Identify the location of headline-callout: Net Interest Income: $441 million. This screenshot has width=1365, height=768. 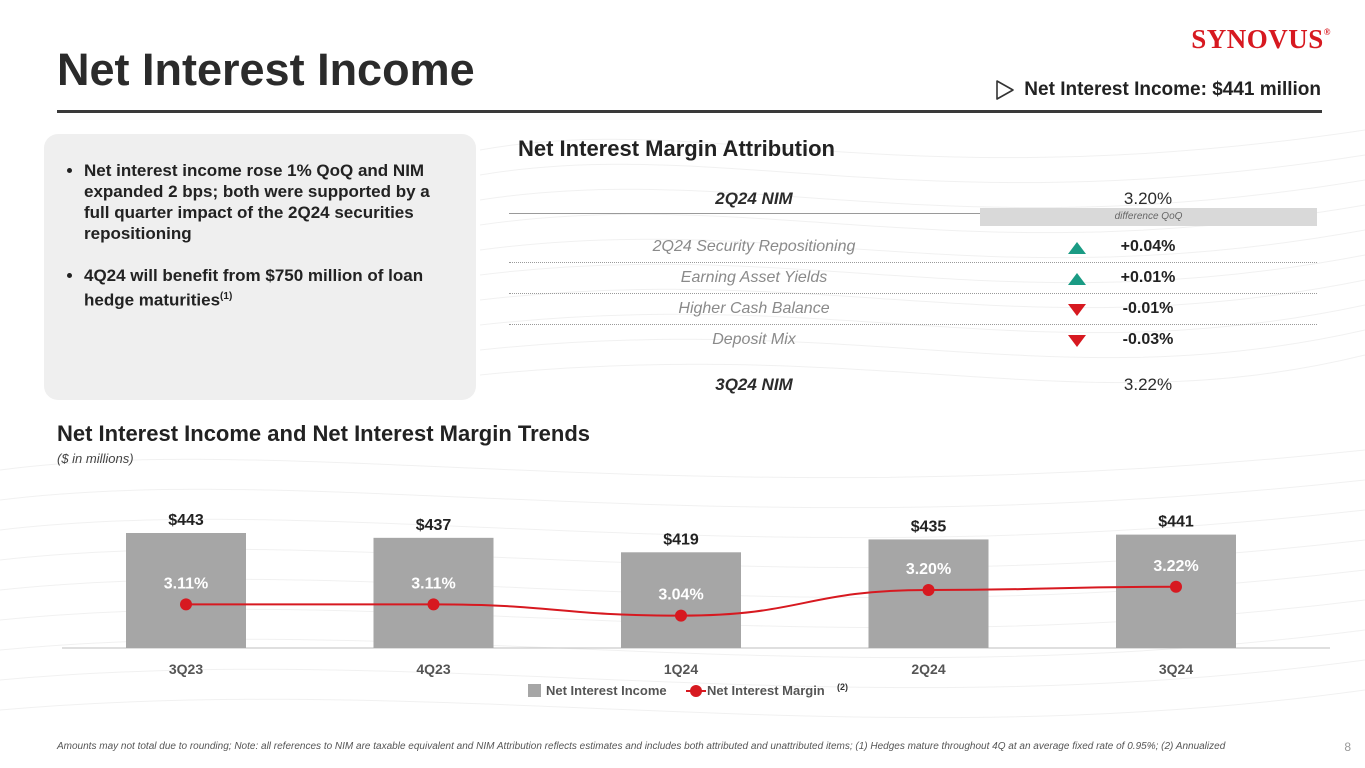
(1157, 90).